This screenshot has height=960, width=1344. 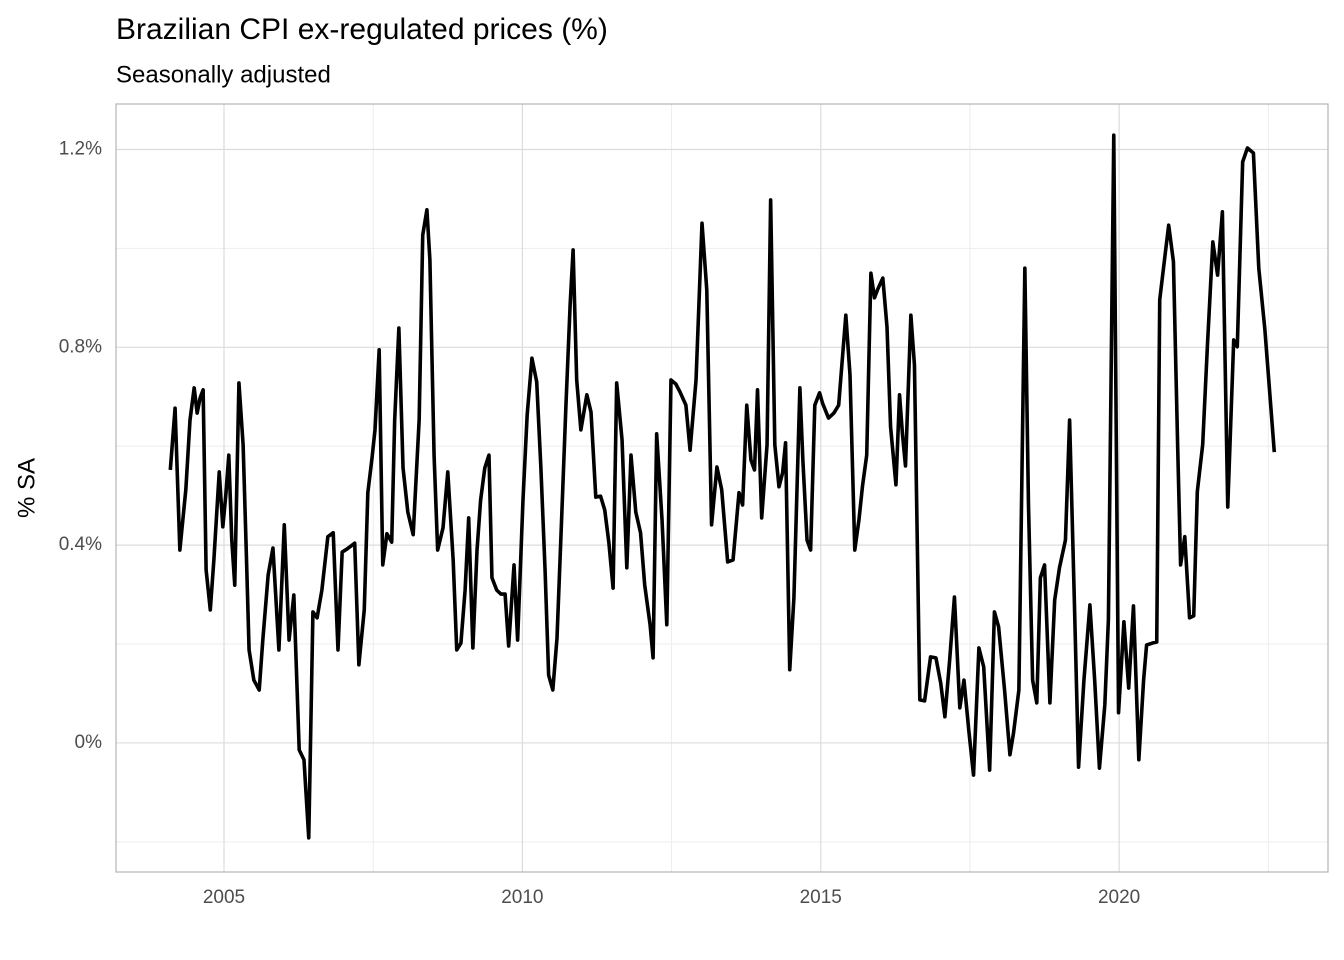 What do you see at coordinates (821, 897) in the screenshot?
I see `x-tick-label: 2015` at bounding box center [821, 897].